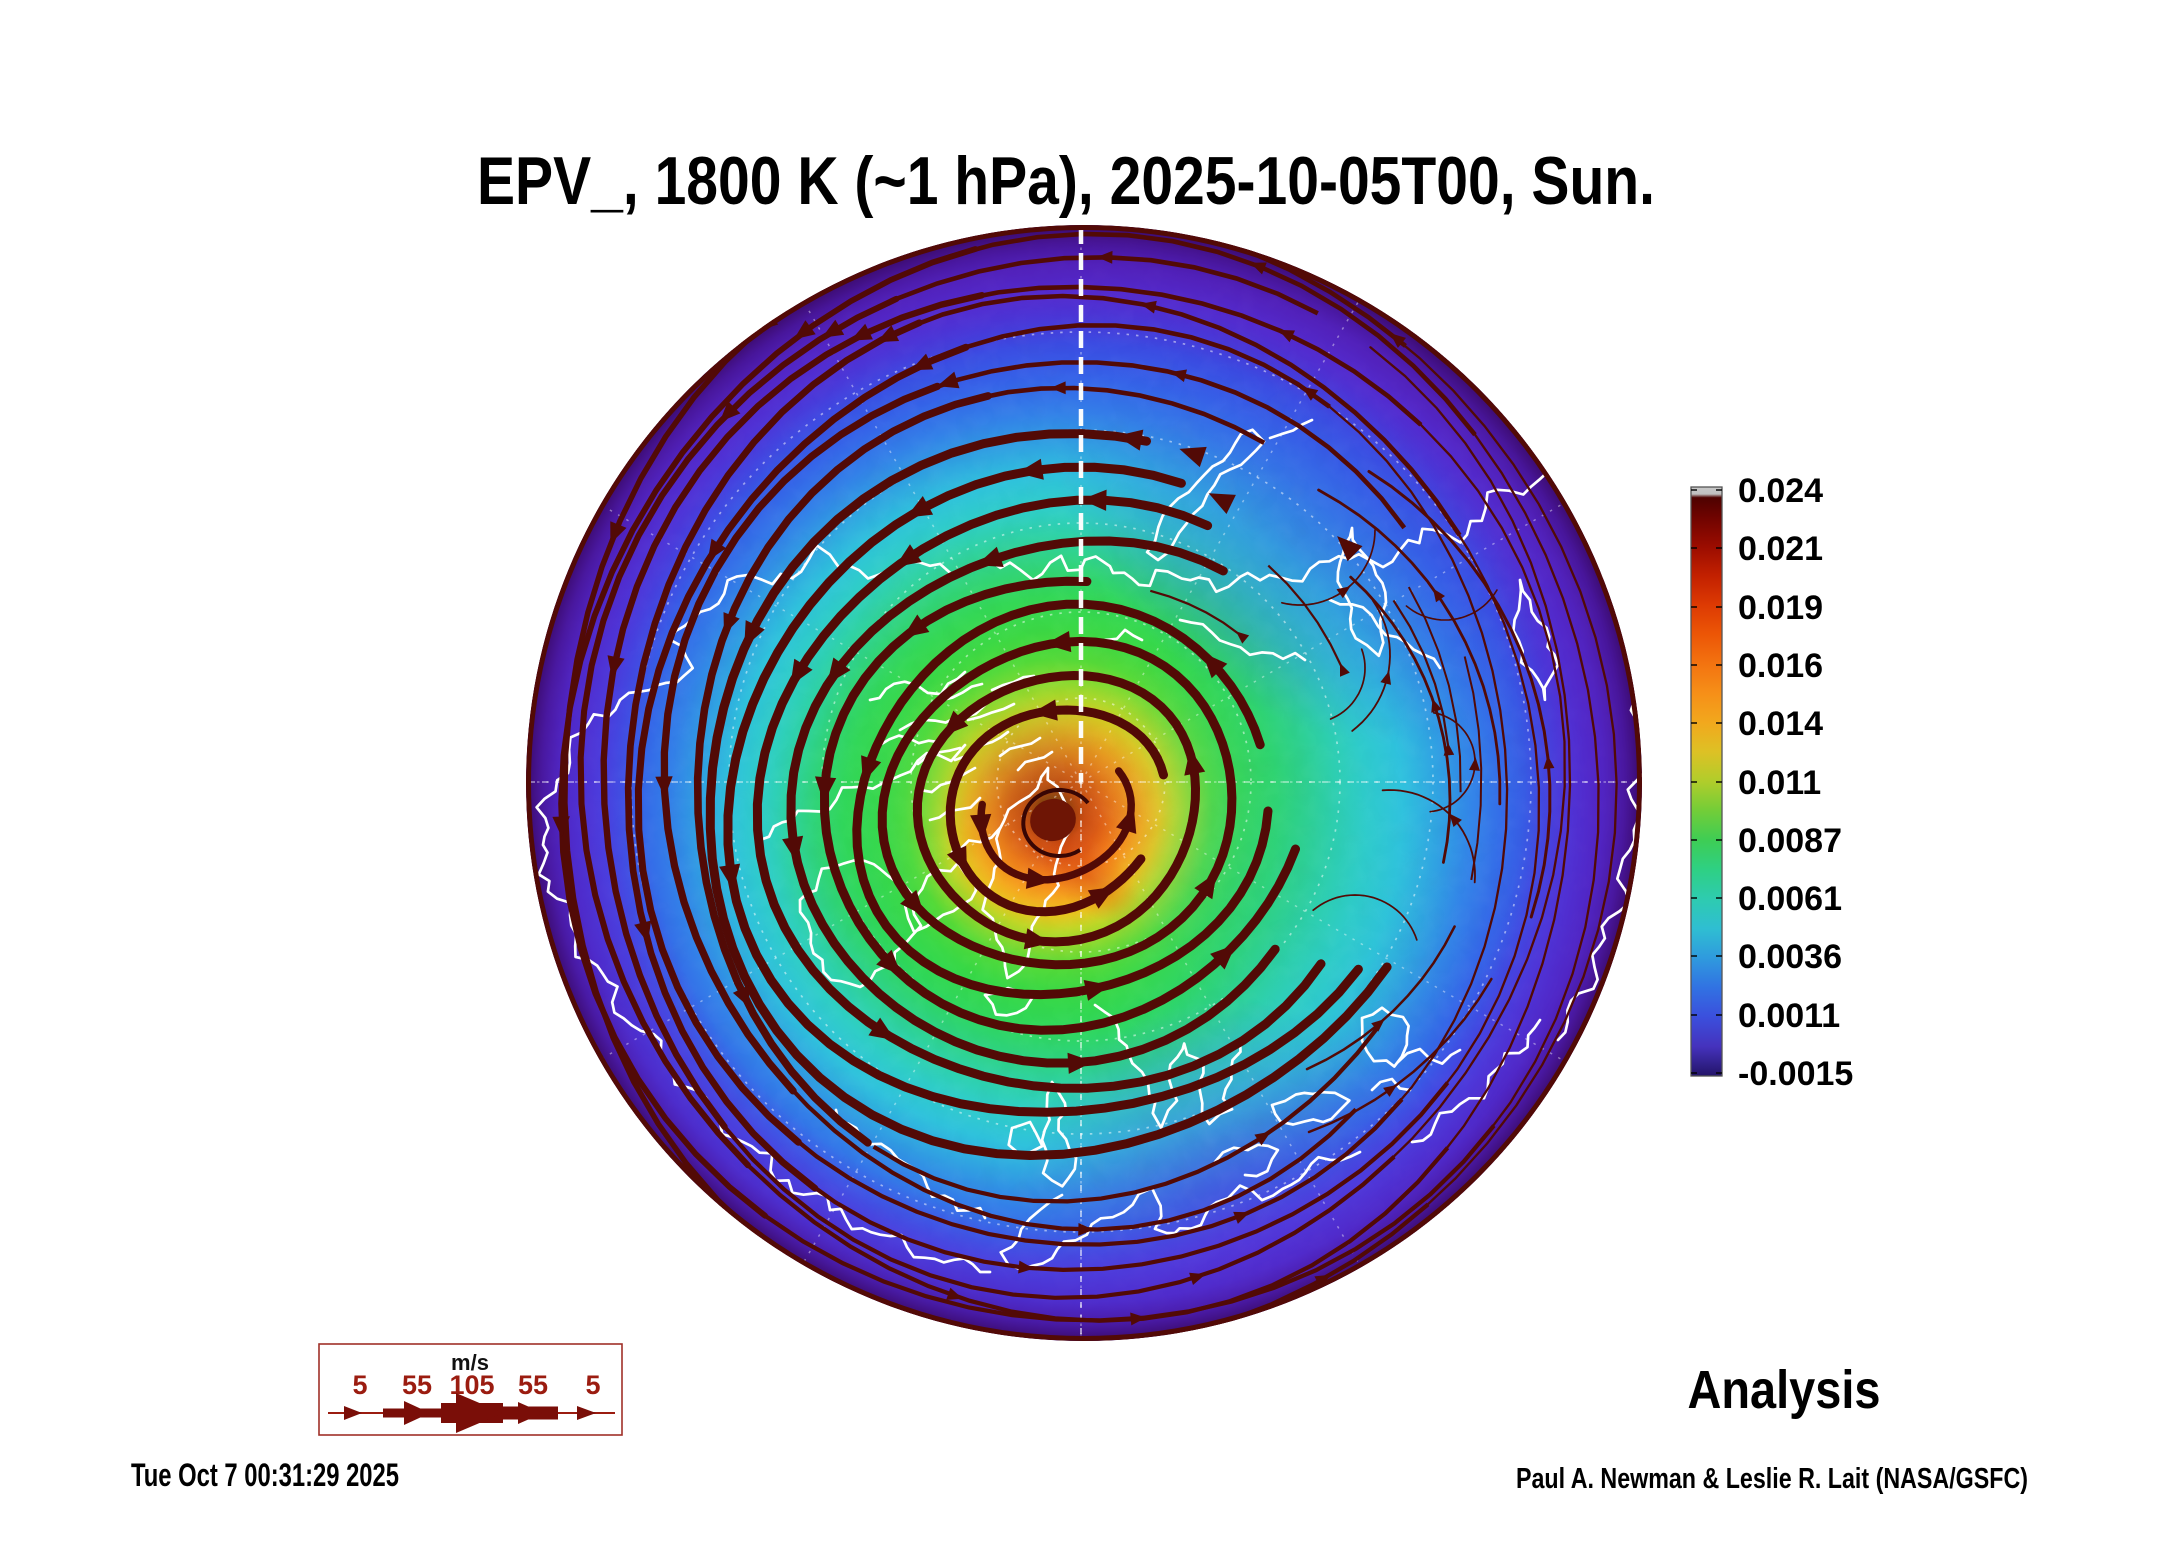 Image resolution: width=2165 pixels, height=1561 pixels. I want to click on svg-text: 0.0036, so click(1790, 957).